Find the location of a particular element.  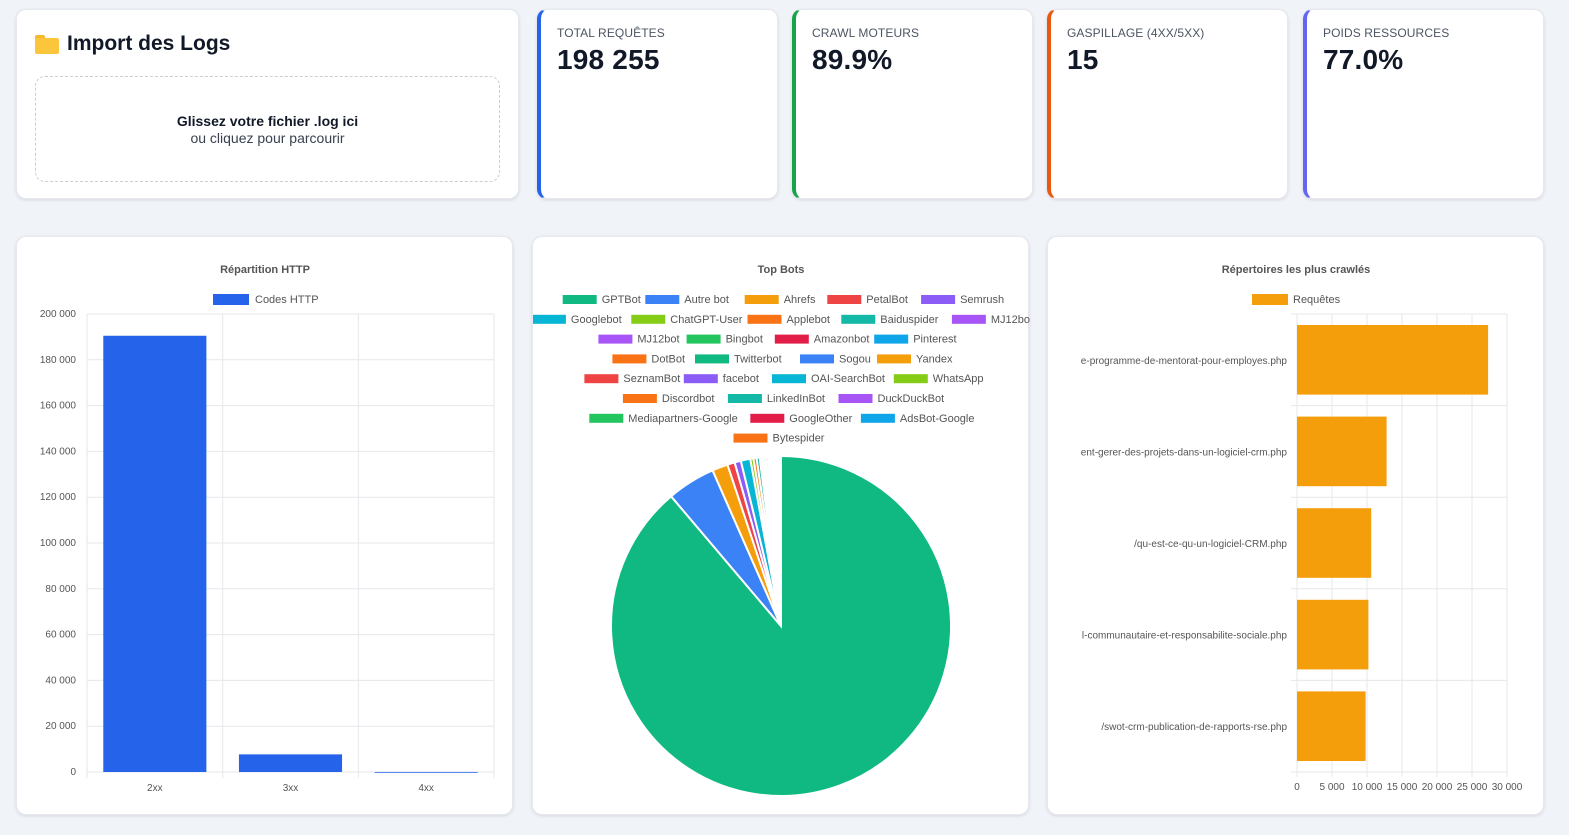

legend-label: SeznamBot is located at coordinates (651, 379).